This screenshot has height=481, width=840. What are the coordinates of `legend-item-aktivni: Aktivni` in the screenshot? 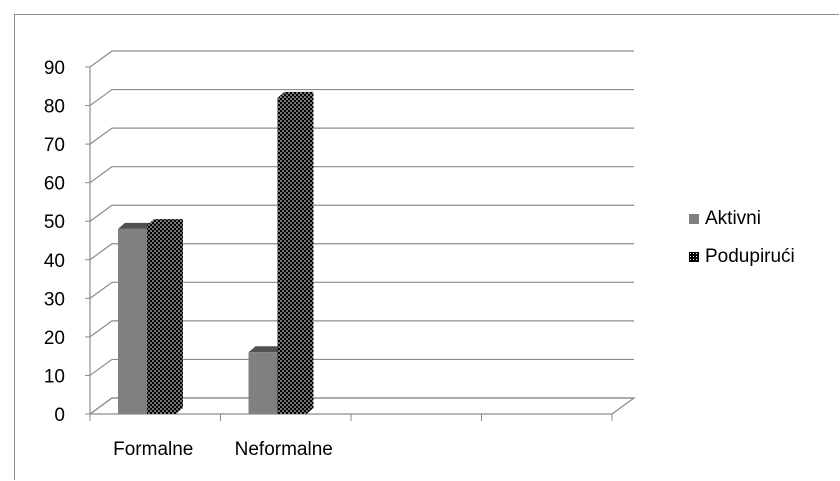 It's located at (742, 219).